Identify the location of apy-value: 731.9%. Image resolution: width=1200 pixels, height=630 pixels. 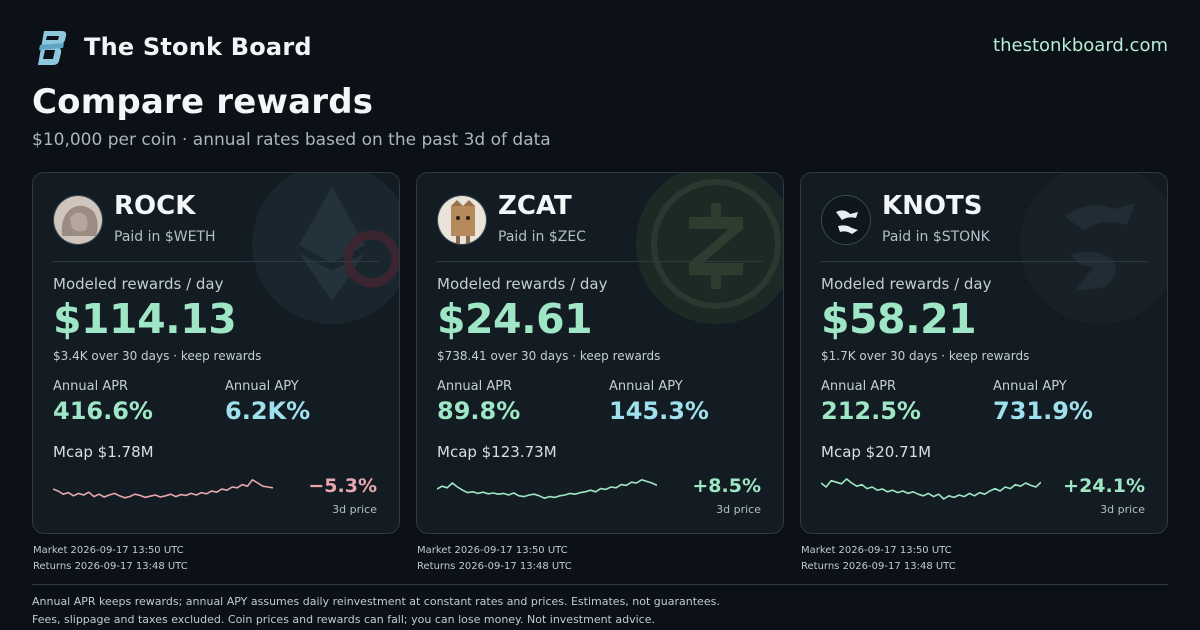
(1043, 411).